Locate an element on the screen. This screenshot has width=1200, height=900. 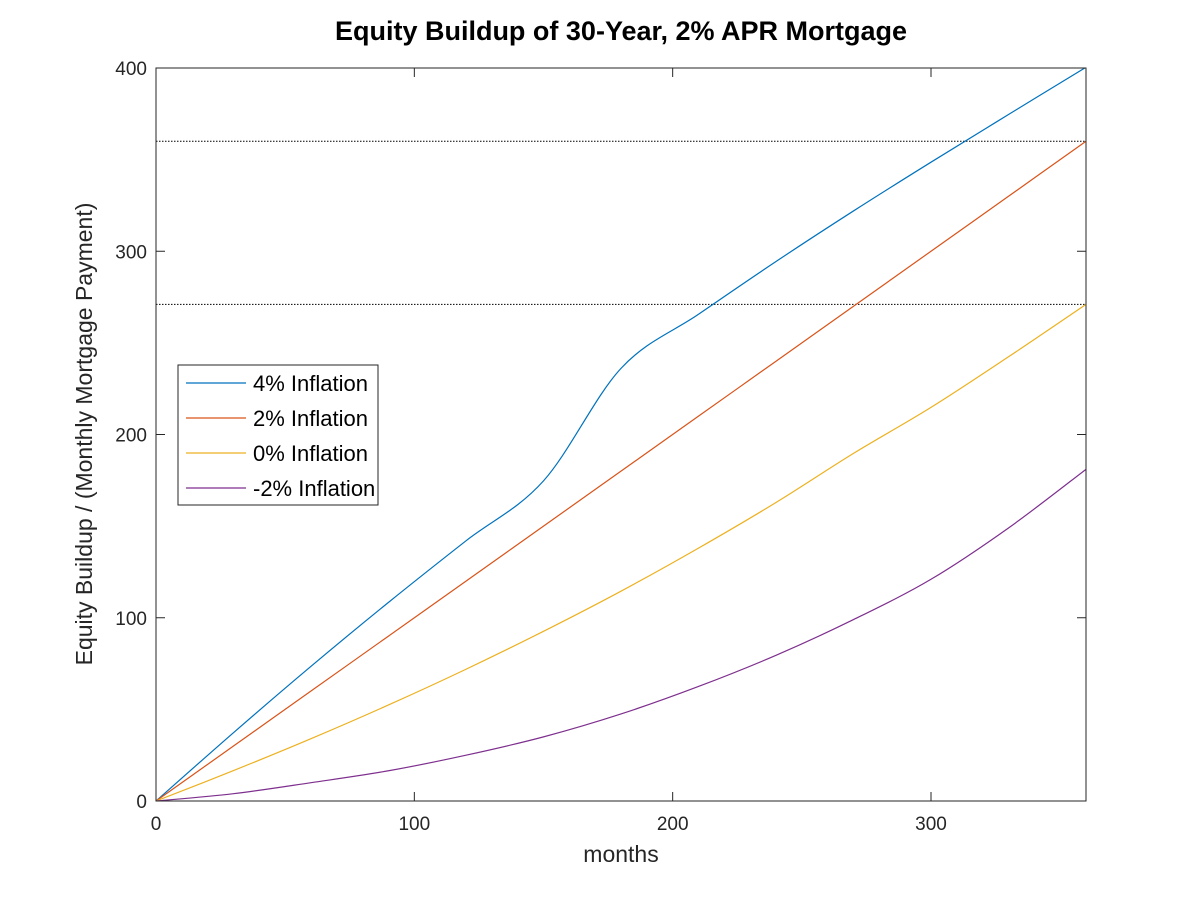
x-tick-label: 0 is located at coordinates (156, 824).